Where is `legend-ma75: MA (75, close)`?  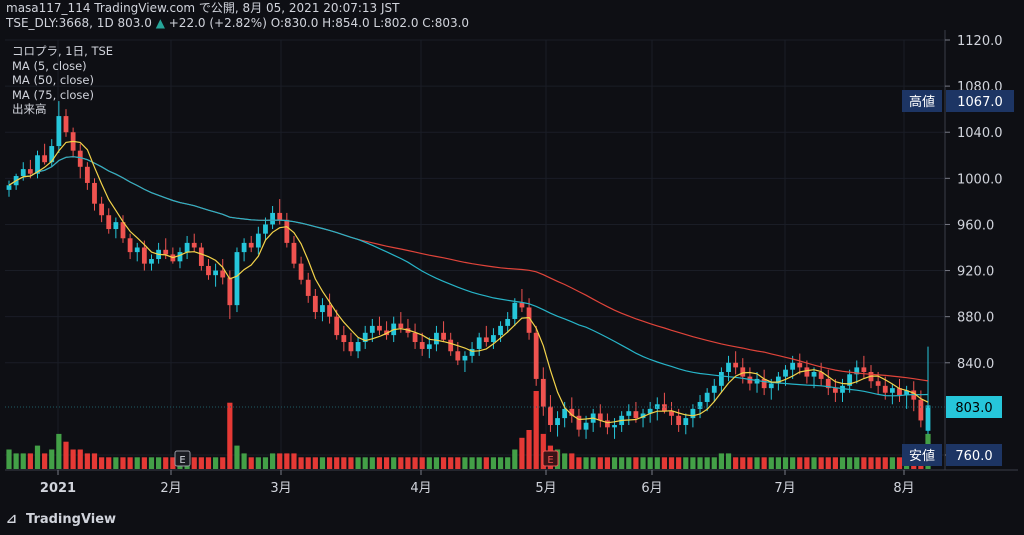 legend-ma75: MA (75, close) is located at coordinates (53, 94).